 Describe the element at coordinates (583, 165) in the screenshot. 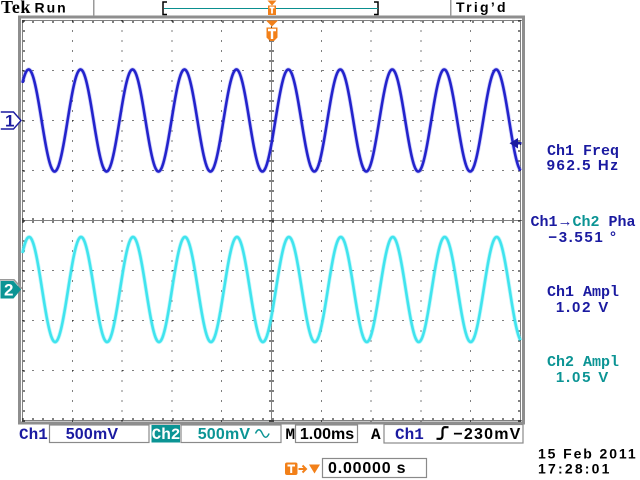

I see `svg-text: 962.5 Hz` at that location.